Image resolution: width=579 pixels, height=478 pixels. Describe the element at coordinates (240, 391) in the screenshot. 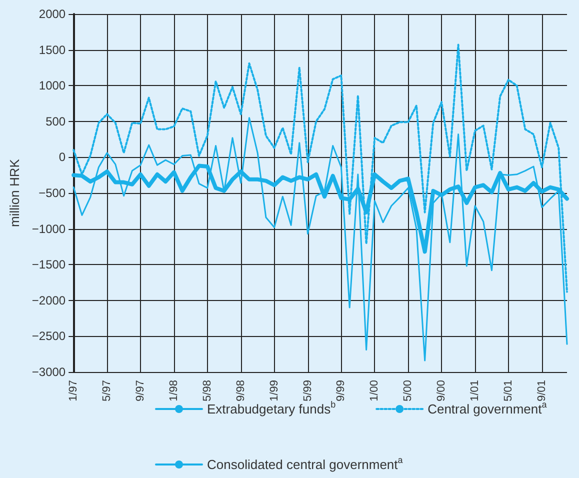

I see `x-tick-label: 9/98` at that location.